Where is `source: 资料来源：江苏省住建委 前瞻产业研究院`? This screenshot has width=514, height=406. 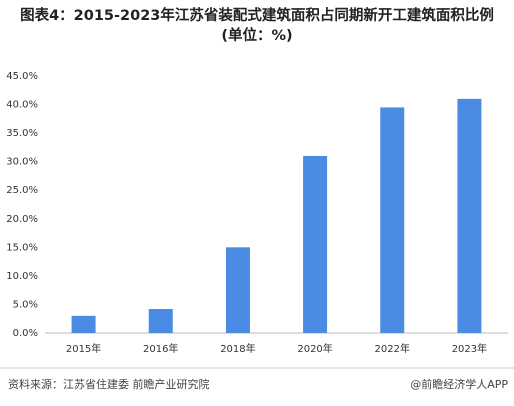
source: 资料来源：江苏省住建委 前瞻产业研究院 is located at coordinates (109, 384).